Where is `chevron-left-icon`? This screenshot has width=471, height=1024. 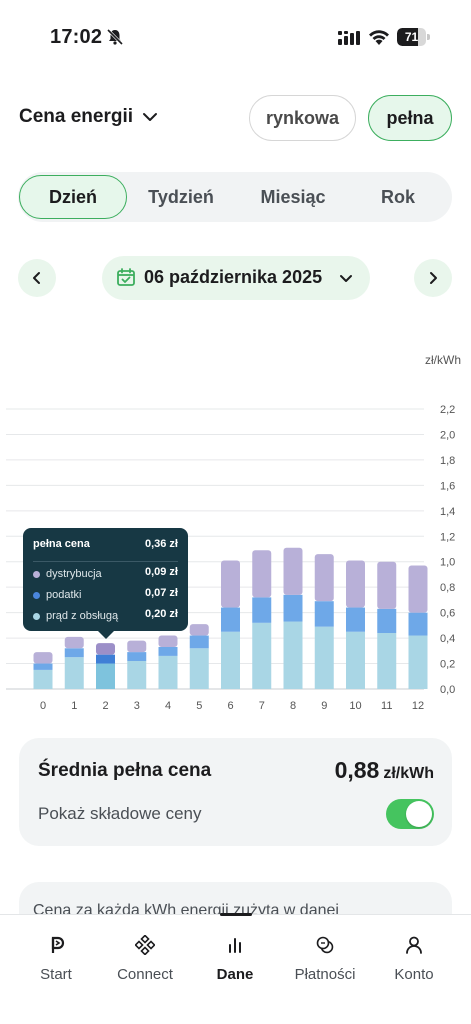
chevron-left-icon is located at coordinates (36, 278).